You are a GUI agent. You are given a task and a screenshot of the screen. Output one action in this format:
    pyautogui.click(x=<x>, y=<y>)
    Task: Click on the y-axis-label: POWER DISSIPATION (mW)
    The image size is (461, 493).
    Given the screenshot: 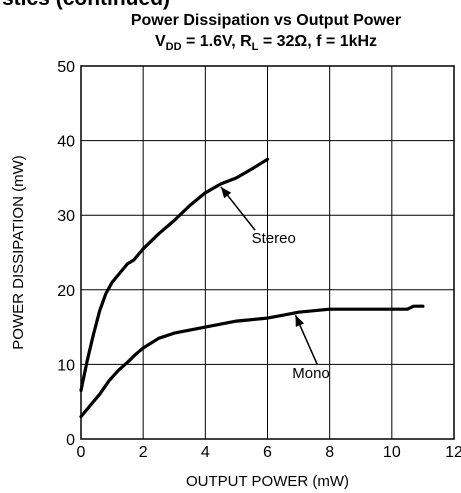 What is the action you would take?
    pyautogui.click(x=18, y=252)
    